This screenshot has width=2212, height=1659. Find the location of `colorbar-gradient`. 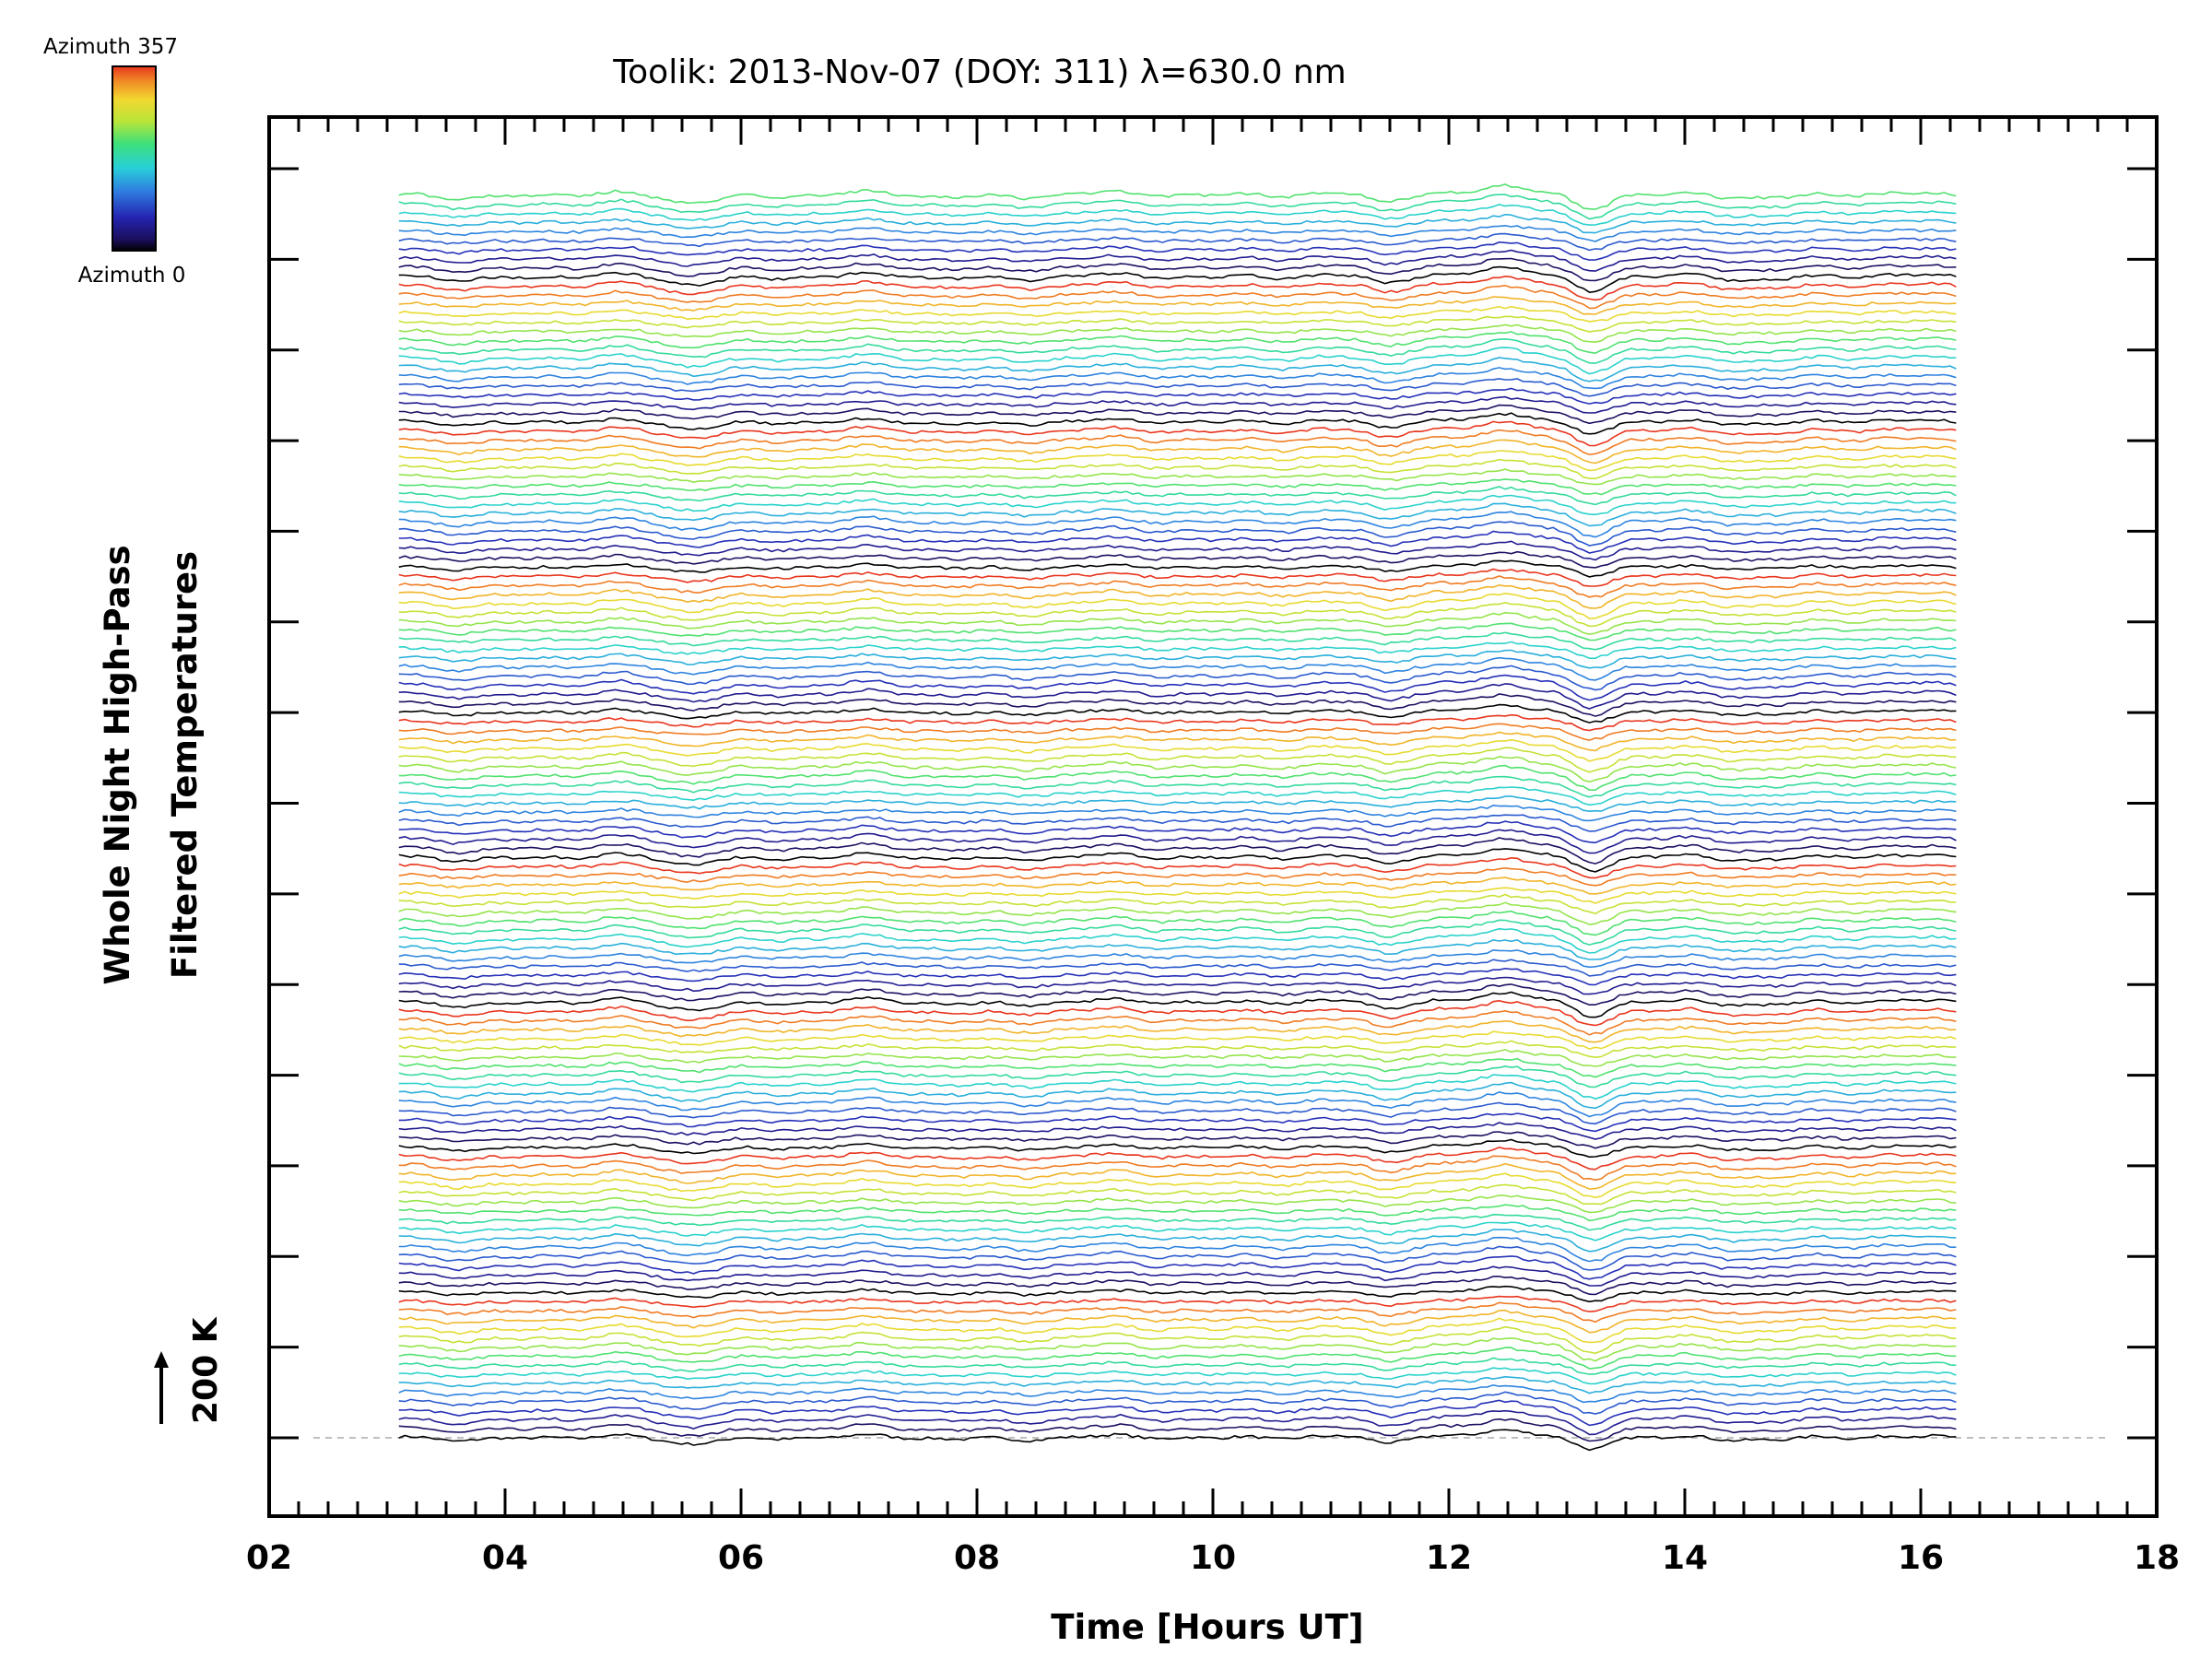

colorbar-gradient is located at coordinates (134, 158).